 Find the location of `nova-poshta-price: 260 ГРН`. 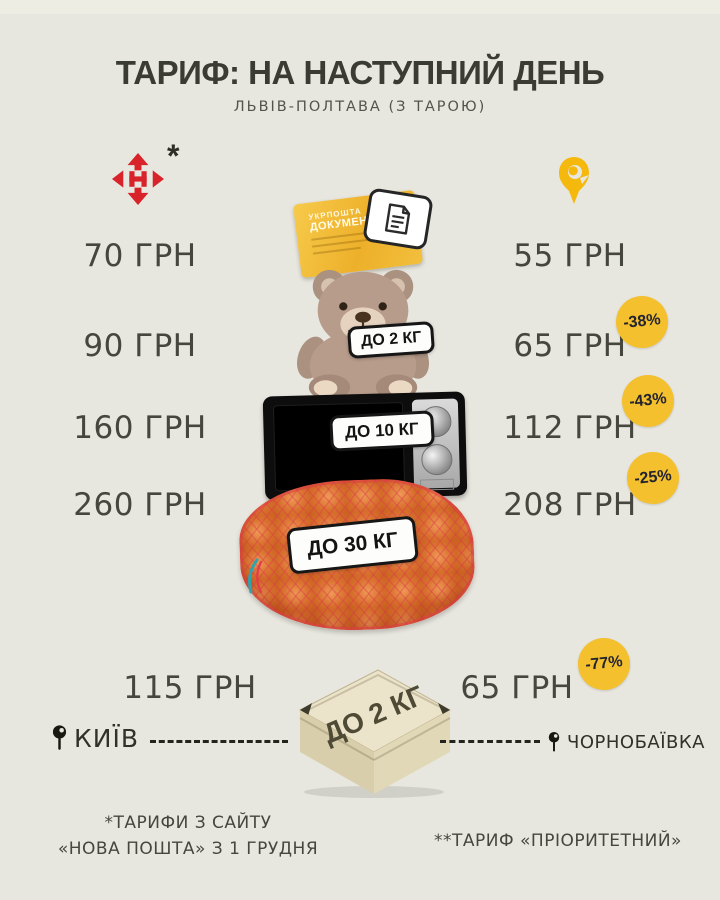

nova-poshta-price: 260 ГРН is located at coordinates (140, 505).